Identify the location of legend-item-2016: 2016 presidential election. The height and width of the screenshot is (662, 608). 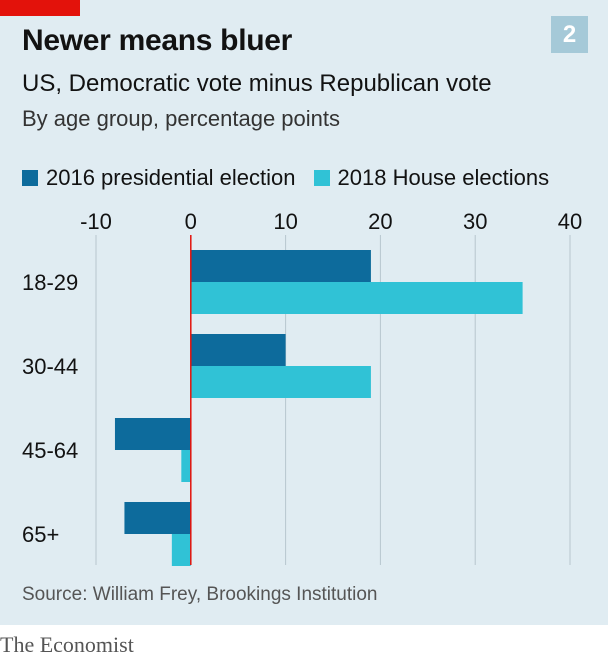
(159, 178).